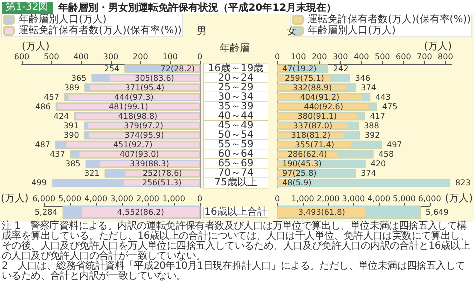 This screenshot has width=474, height=284. What do you see at coordinates (372, 135) in the screenshot?
I see `data-label: 392` at bounding box center [372, 135].